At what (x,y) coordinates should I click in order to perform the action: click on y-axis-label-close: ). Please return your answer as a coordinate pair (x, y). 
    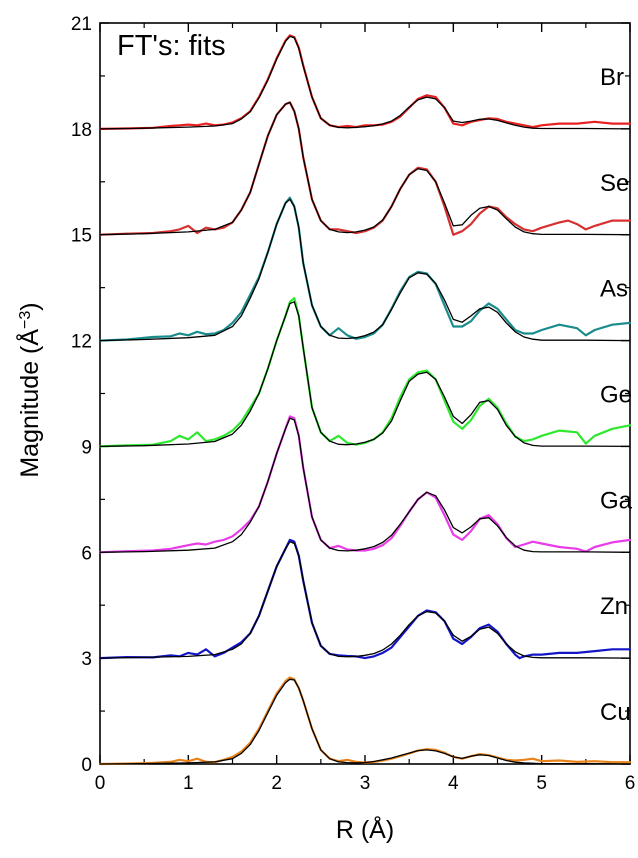
    Looking at the image, I should click on (30, 306).